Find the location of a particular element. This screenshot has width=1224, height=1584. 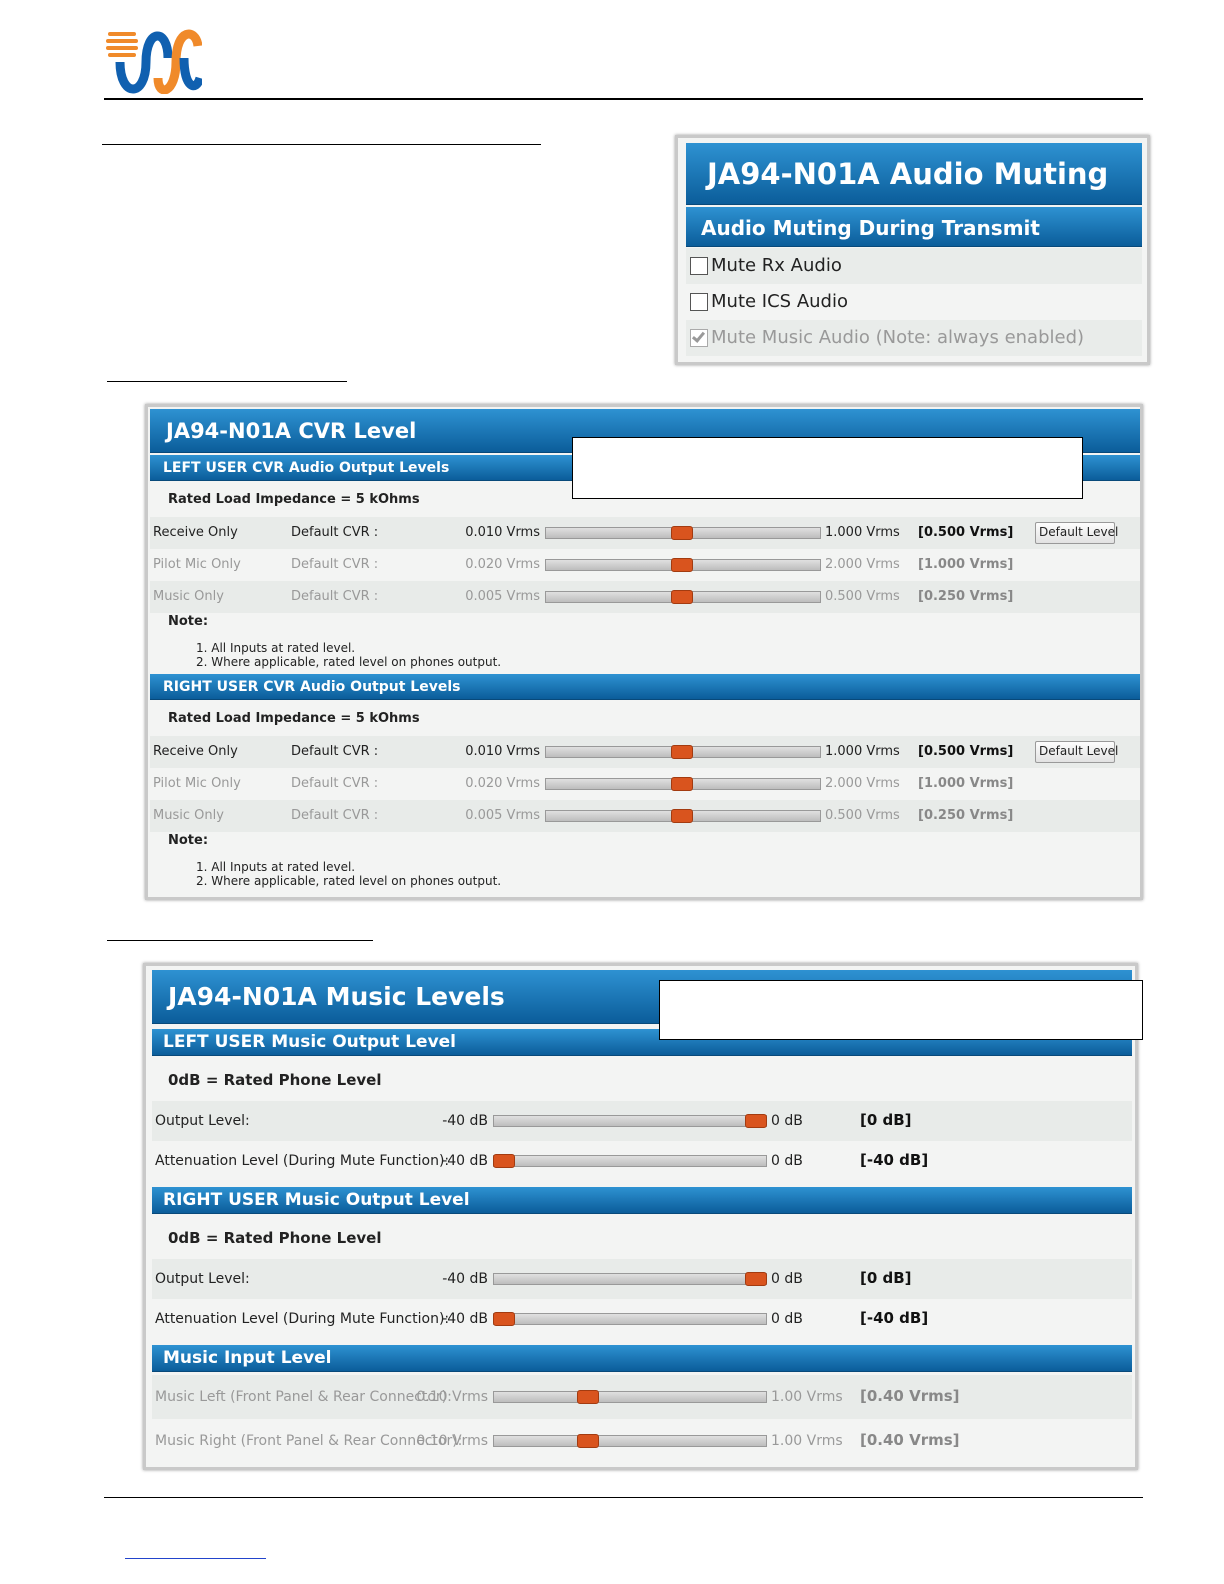

row-name: Receive Only is located at coordinates (195, 532).